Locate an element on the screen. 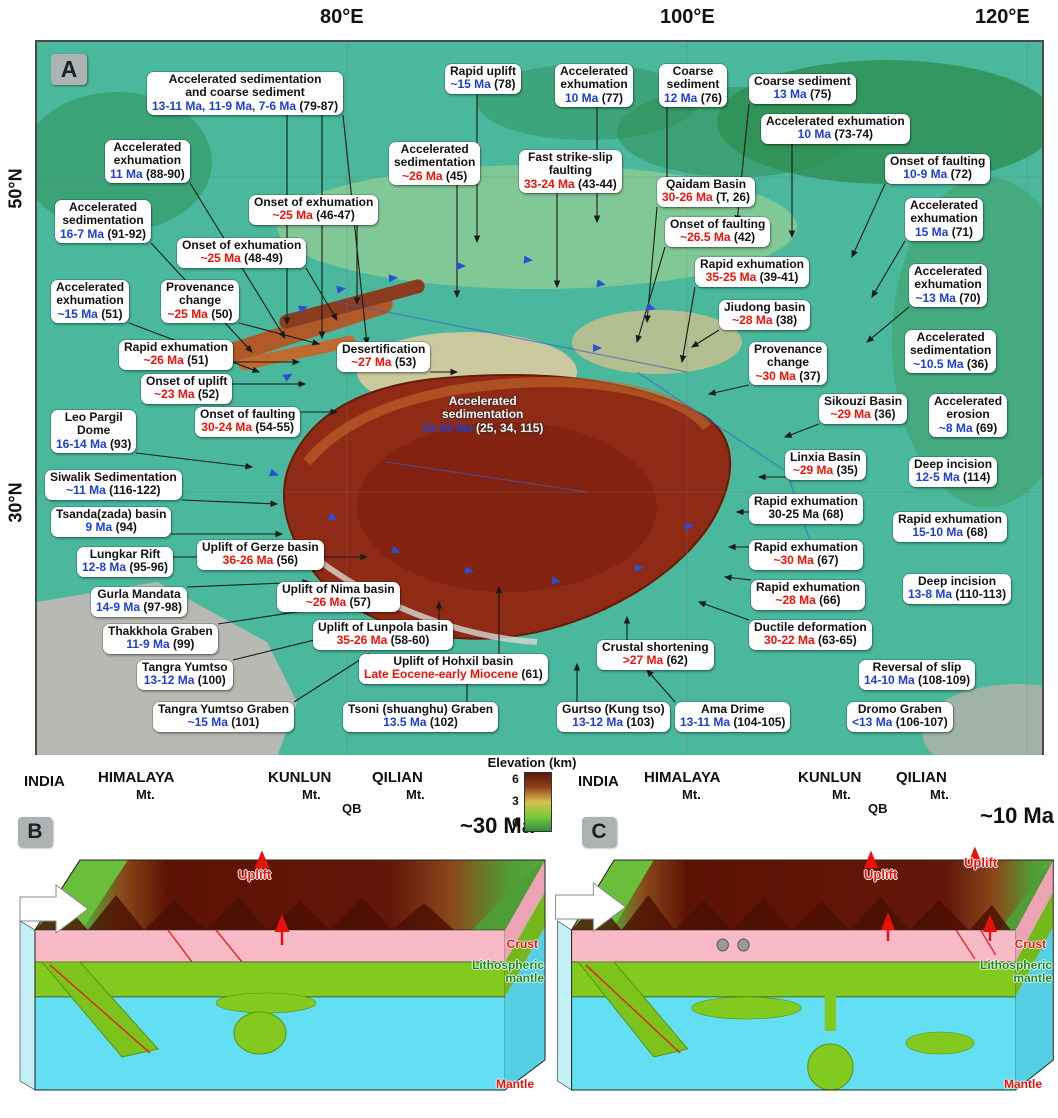 This screenshot has height=1118, width=1058. map-annotation: Accelerated exhumation 11 Ma (88-90) is located at coordinates (147, 162).